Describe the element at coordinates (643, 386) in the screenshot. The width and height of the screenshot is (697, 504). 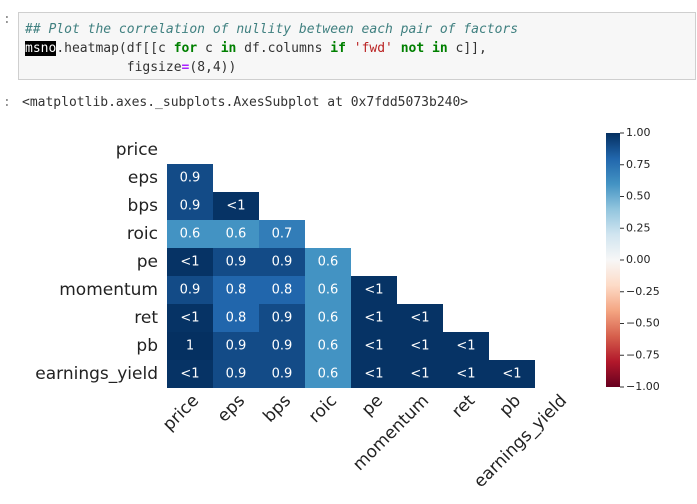
I see `colorbar-tick-label: −1.00` at that location.